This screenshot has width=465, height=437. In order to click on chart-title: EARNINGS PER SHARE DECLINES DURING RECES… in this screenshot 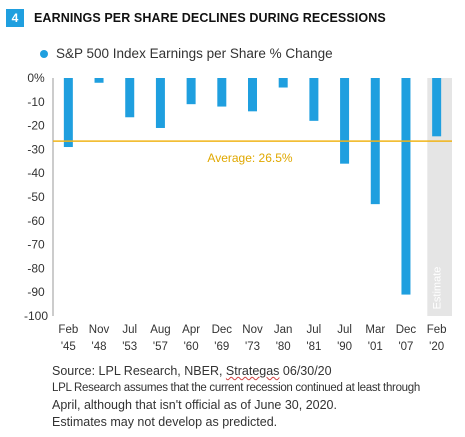, I will do `click(210, 18)`.